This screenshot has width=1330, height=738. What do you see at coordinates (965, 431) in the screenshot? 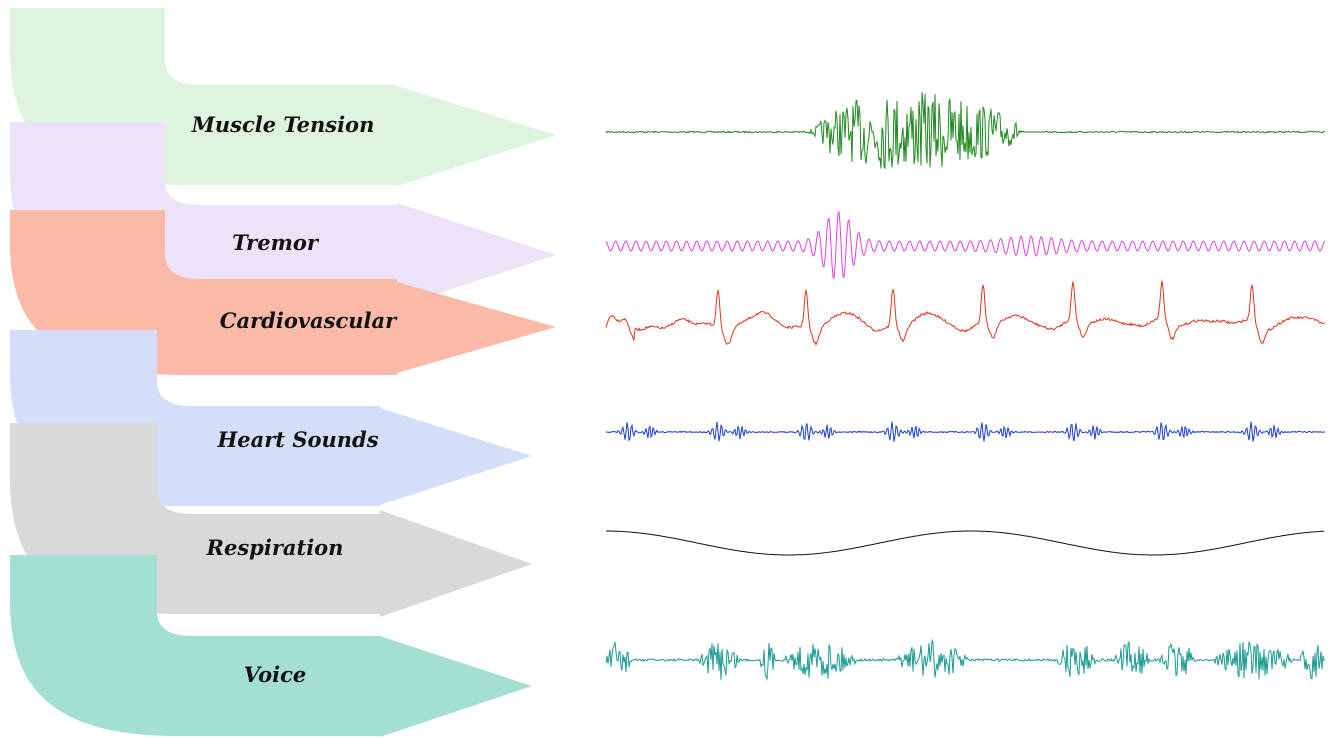
I see `waveform-heart-sounds` at bounding box center [965, 431].